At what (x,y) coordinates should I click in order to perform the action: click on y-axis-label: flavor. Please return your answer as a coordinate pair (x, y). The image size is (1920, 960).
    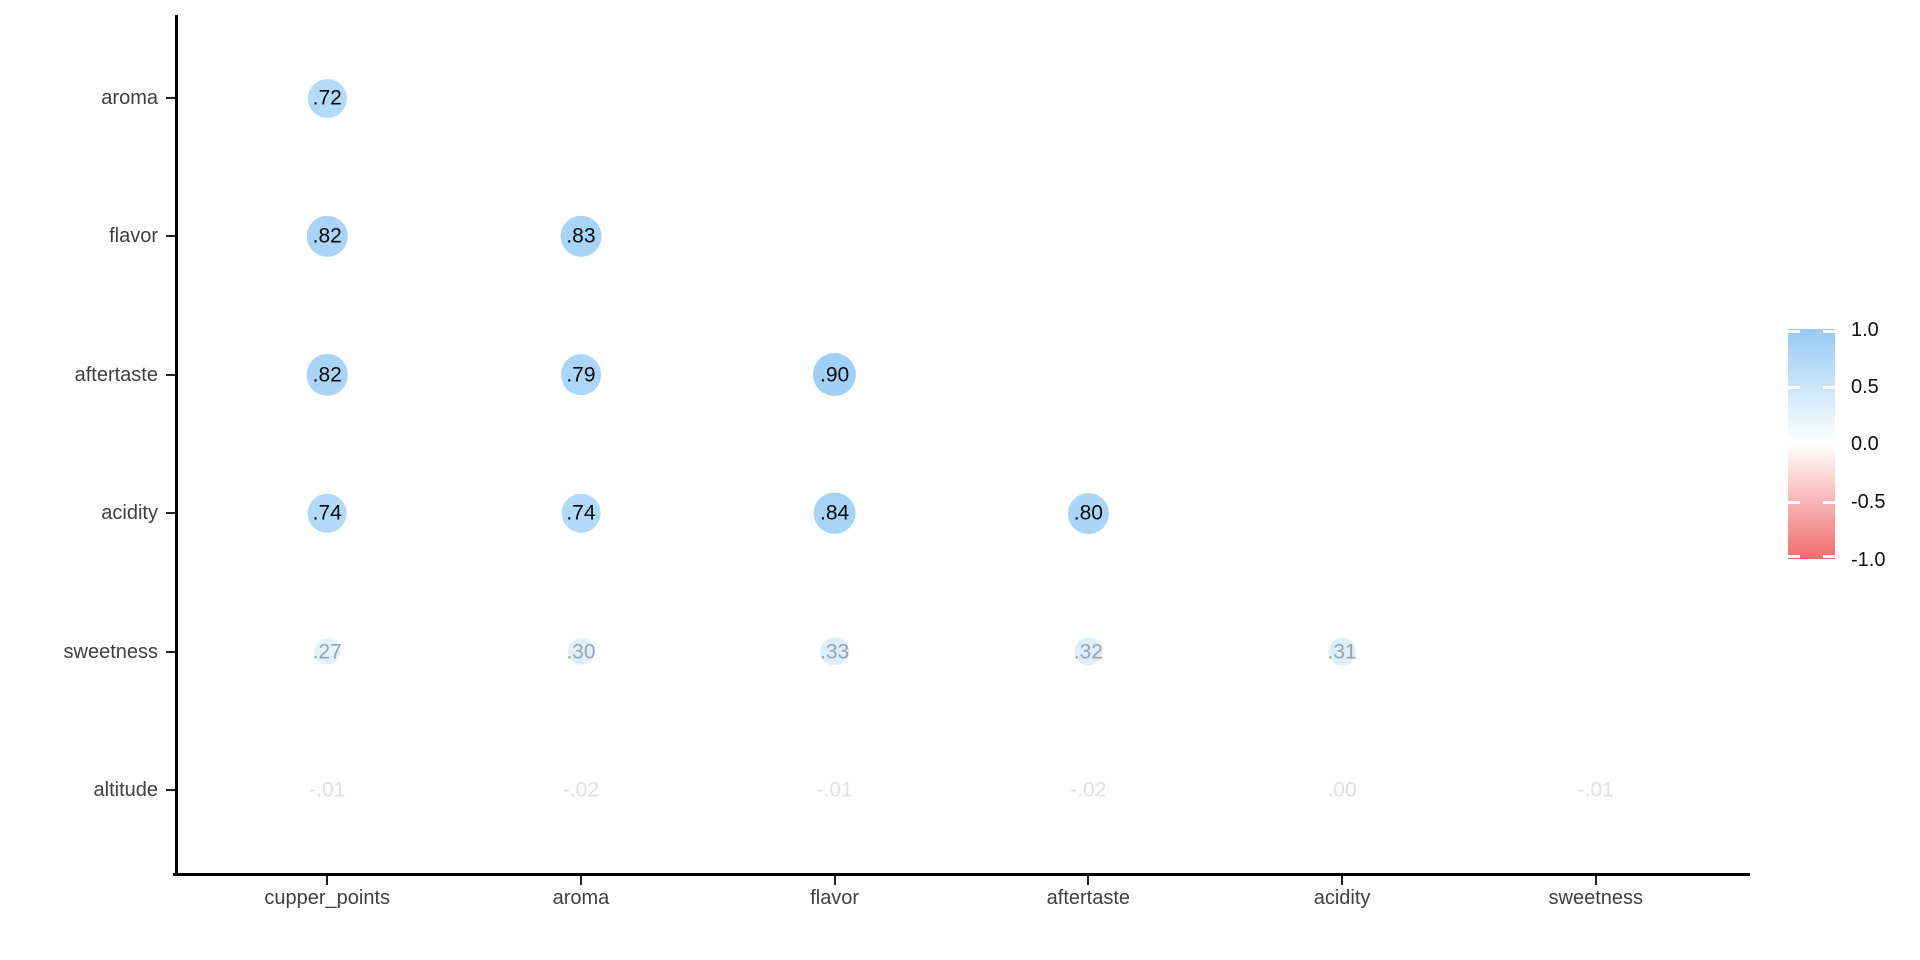
    Looking at the image, I should click on (133, 236).